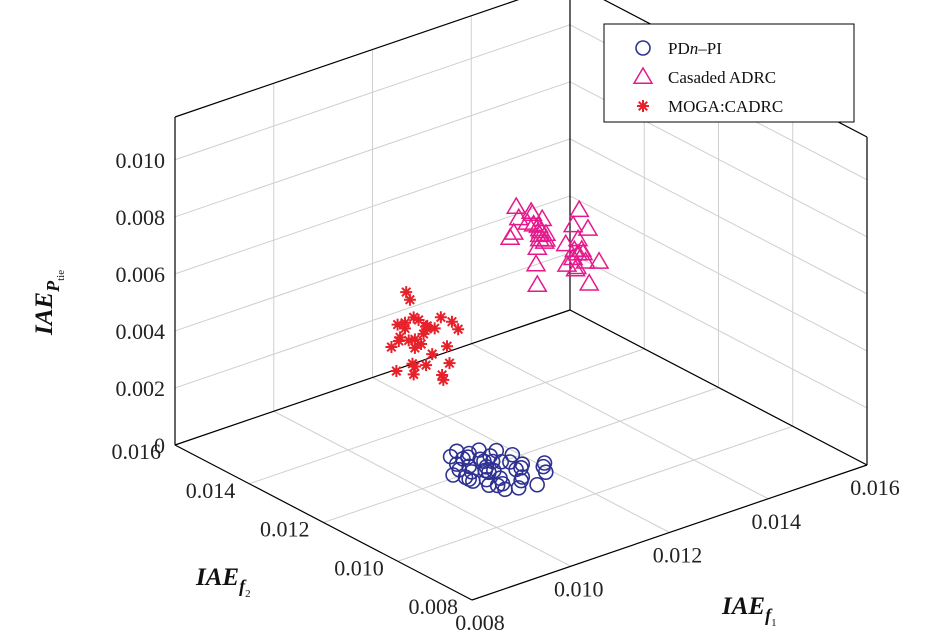 Image resolution: width=945 pixels, height=638 pixels. Describe the element at coordinates (749, 611) in the screenshot. I see `x-axis-label: IAEf1` at that location.